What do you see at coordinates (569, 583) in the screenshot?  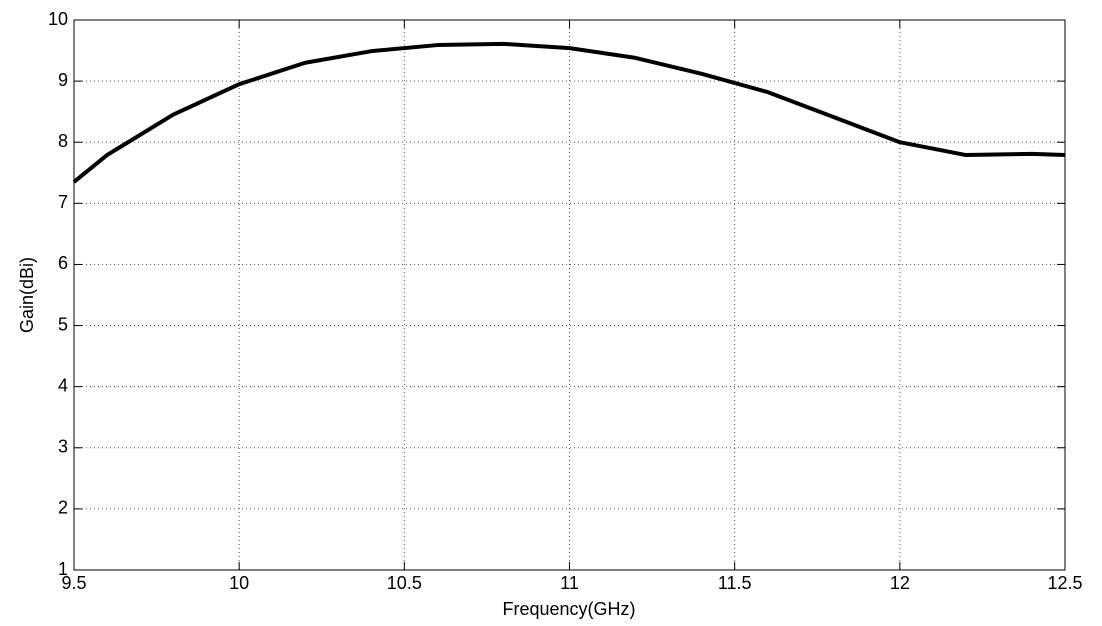 I see `x-tick-label: 11` at bounding box center [569, 583].